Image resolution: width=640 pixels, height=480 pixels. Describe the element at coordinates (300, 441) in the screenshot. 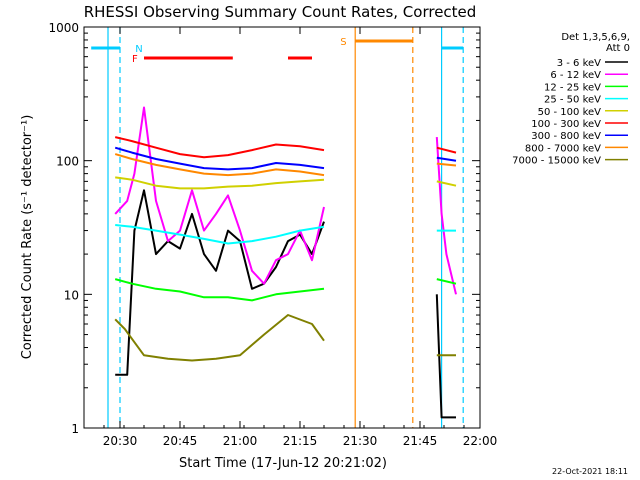

I see `x-tick-label-3: 21:15` at that location.